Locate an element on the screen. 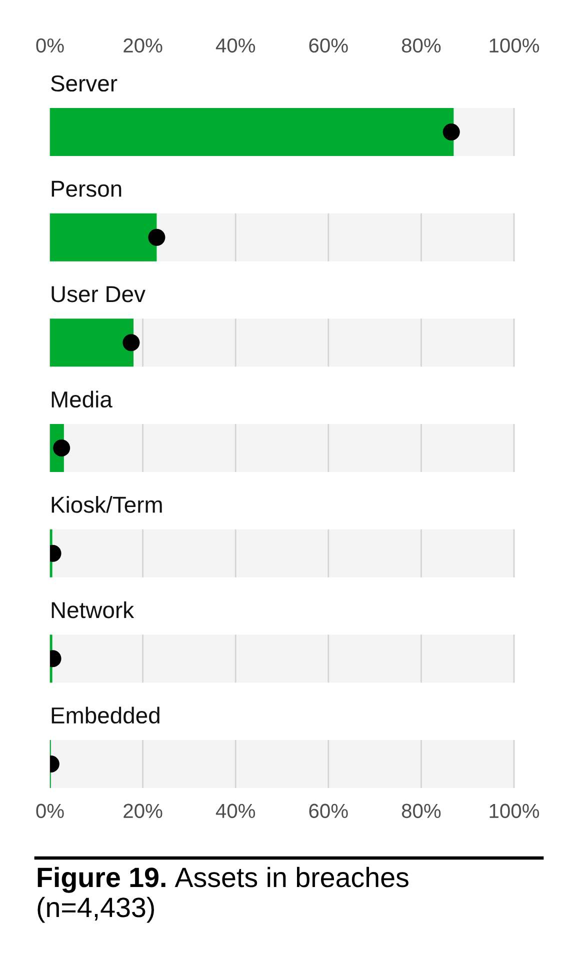  y-tick-label: Server is located at coordinates (84, 83).